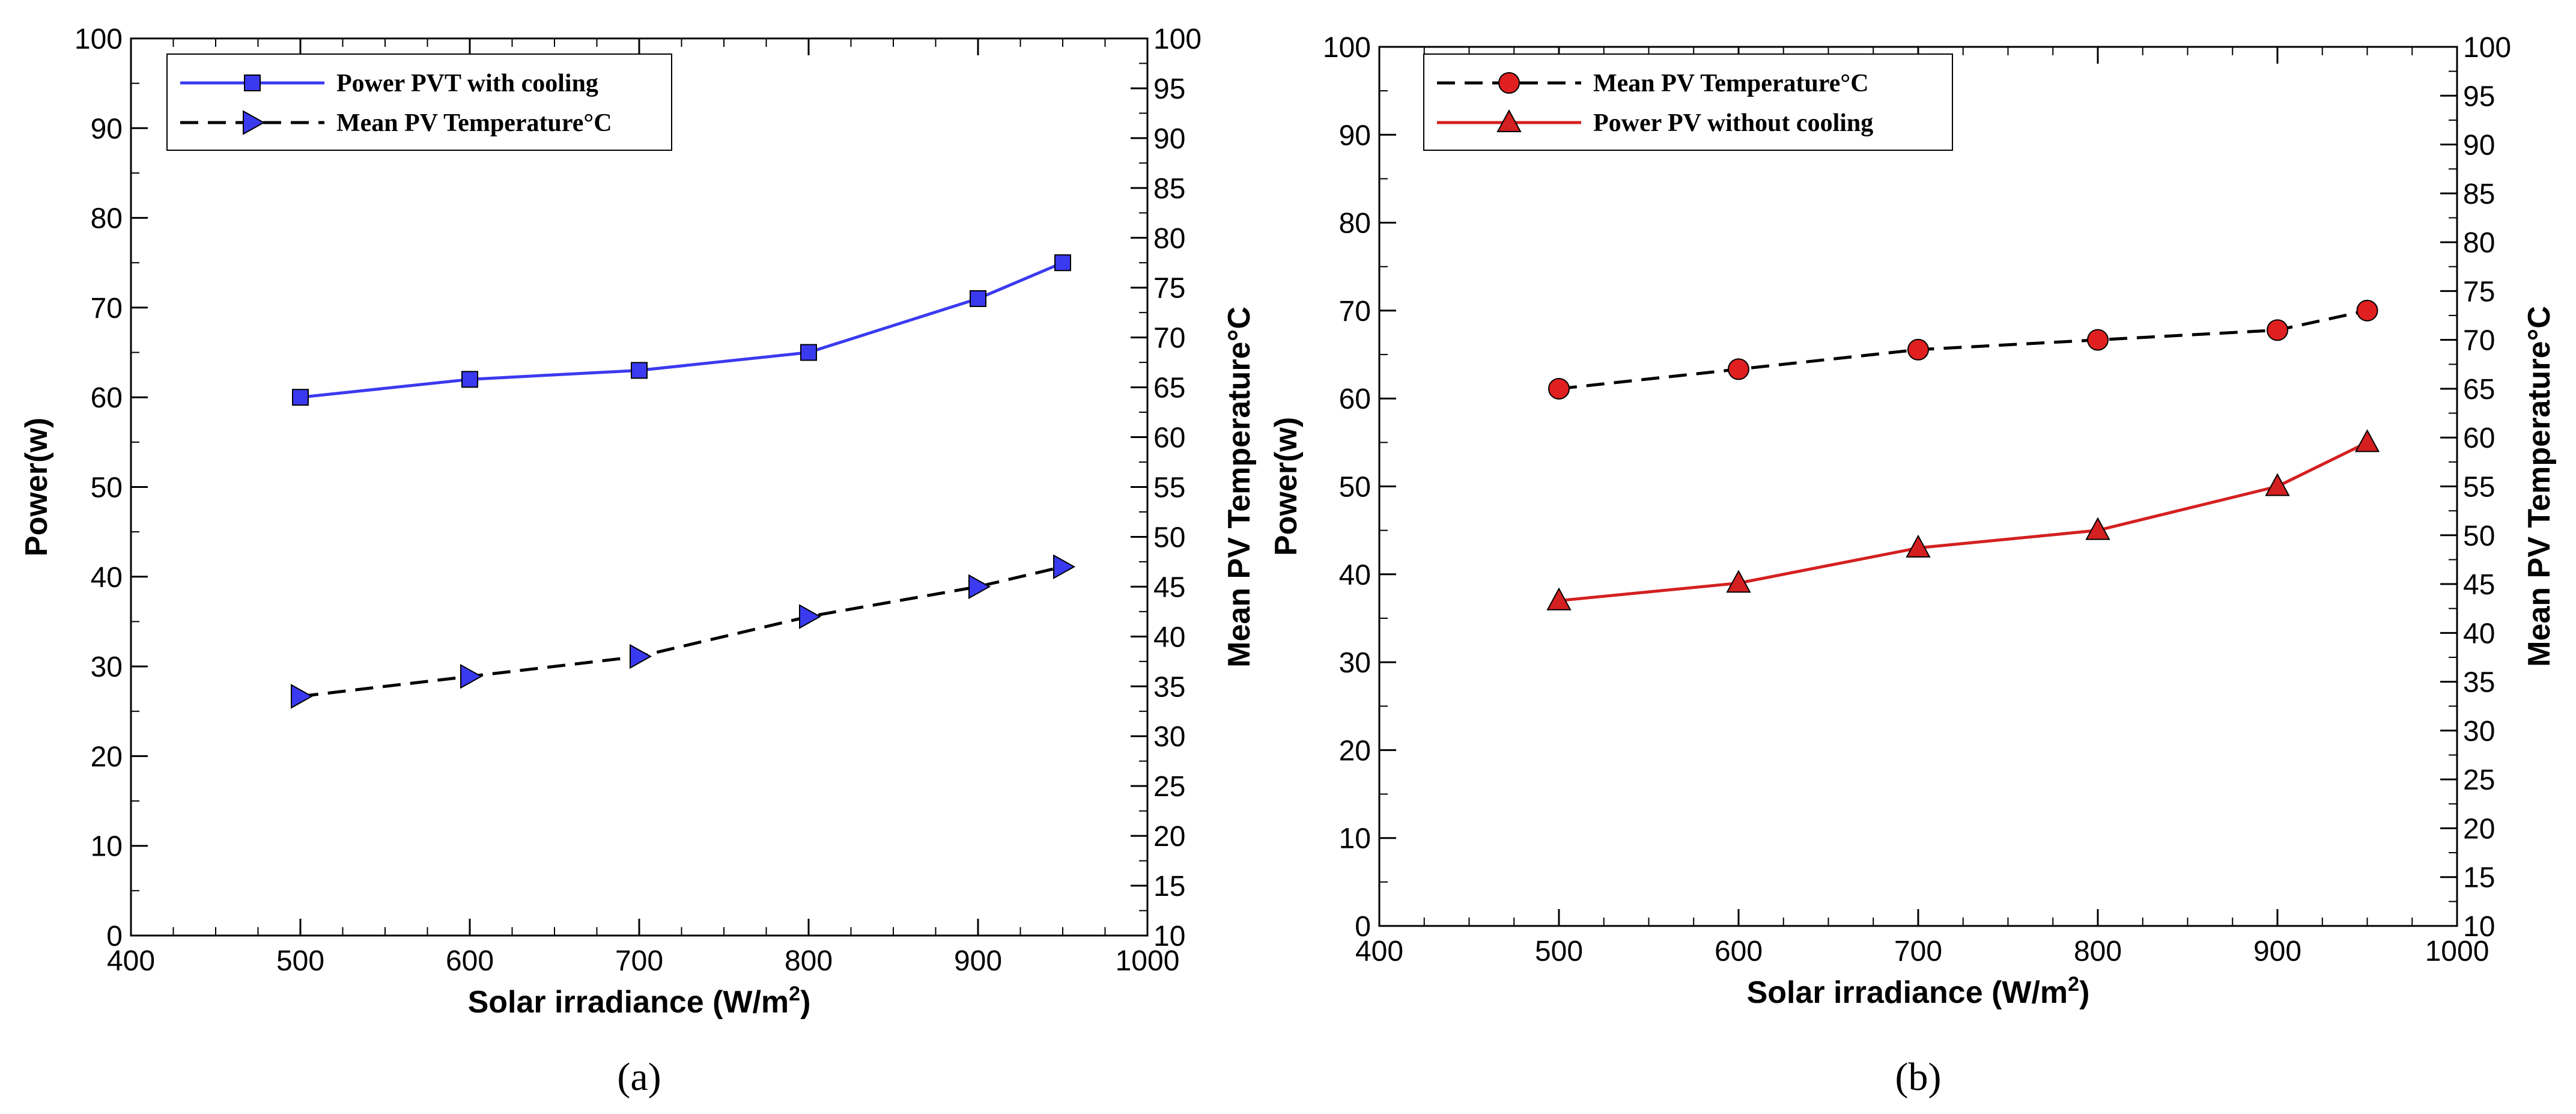  I want to click on x-tick-label: 900, so click(978, 961).